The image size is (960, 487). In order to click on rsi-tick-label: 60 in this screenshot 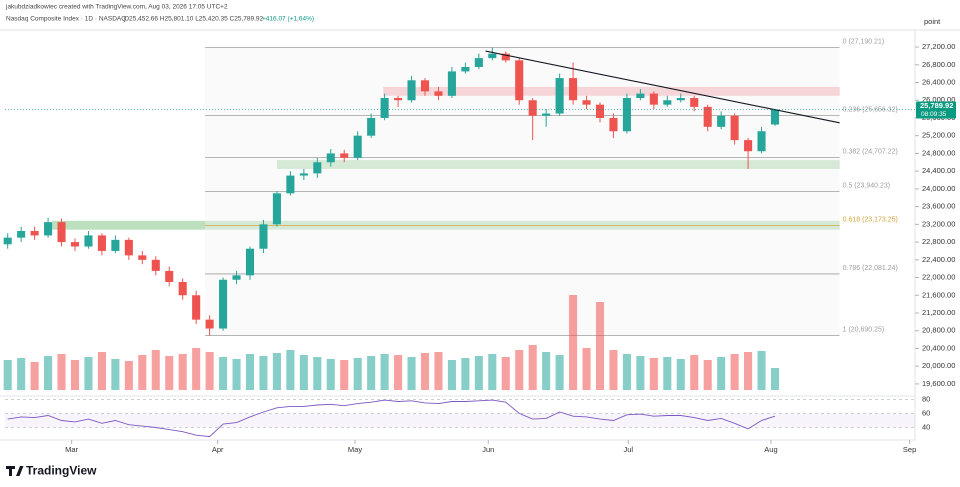, I will do `click(926, 412)`.